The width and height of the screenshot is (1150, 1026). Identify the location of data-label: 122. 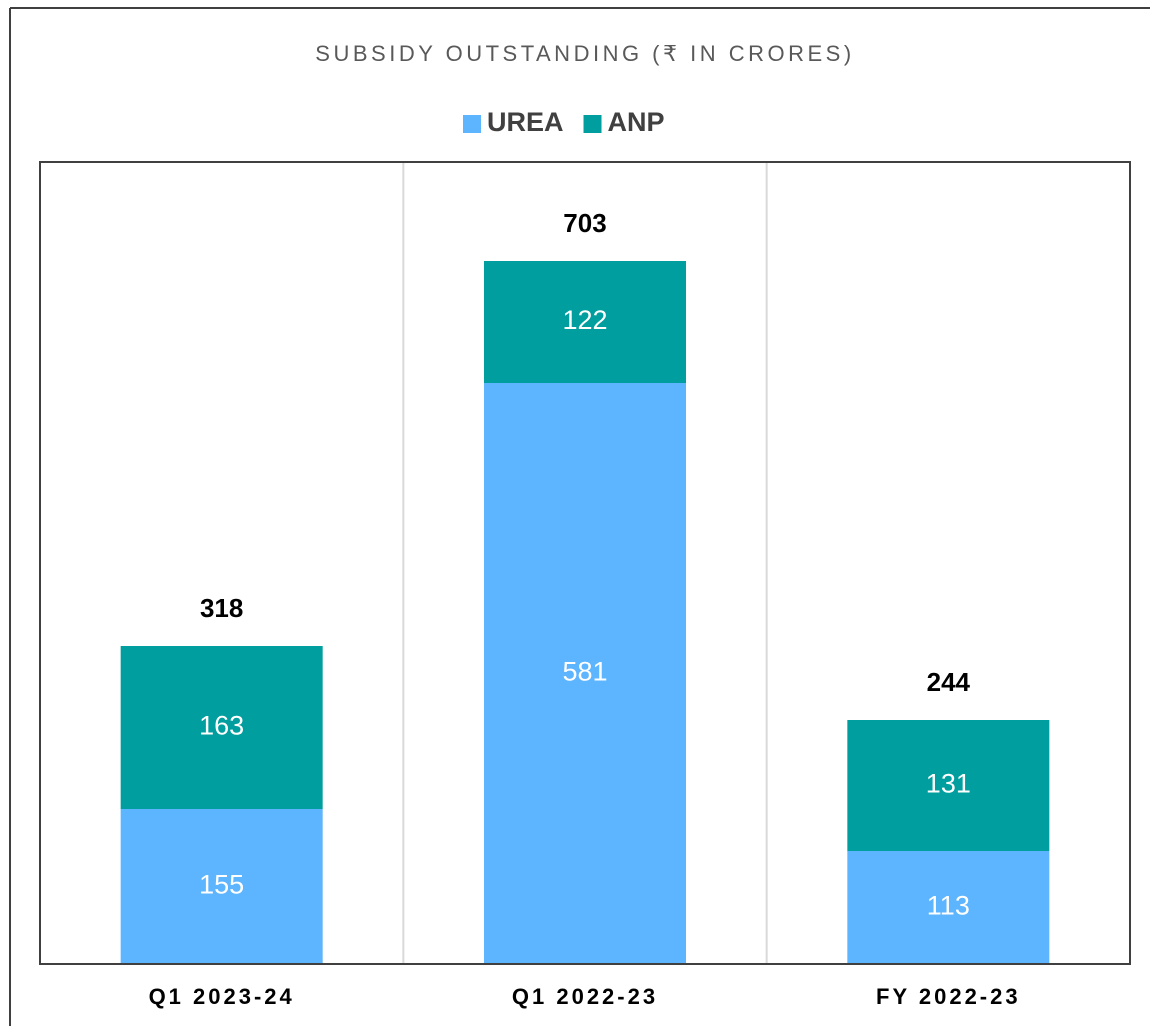
(584, 320).